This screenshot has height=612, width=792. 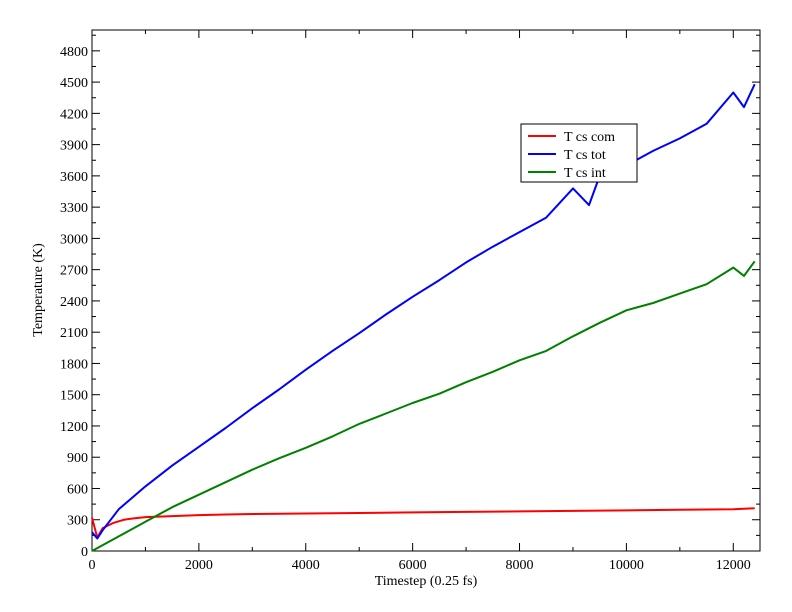 I want to click on y-tick-label: 1800, so click(x=74, y=364).